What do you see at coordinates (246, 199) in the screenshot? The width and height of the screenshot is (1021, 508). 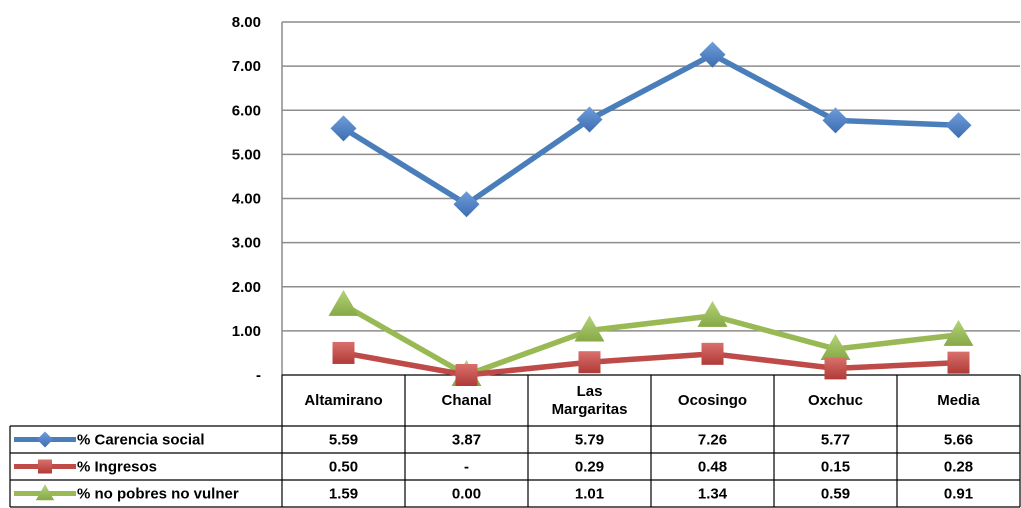 I see `y-tick-label: 4.00` at bounding box center [246, 199].